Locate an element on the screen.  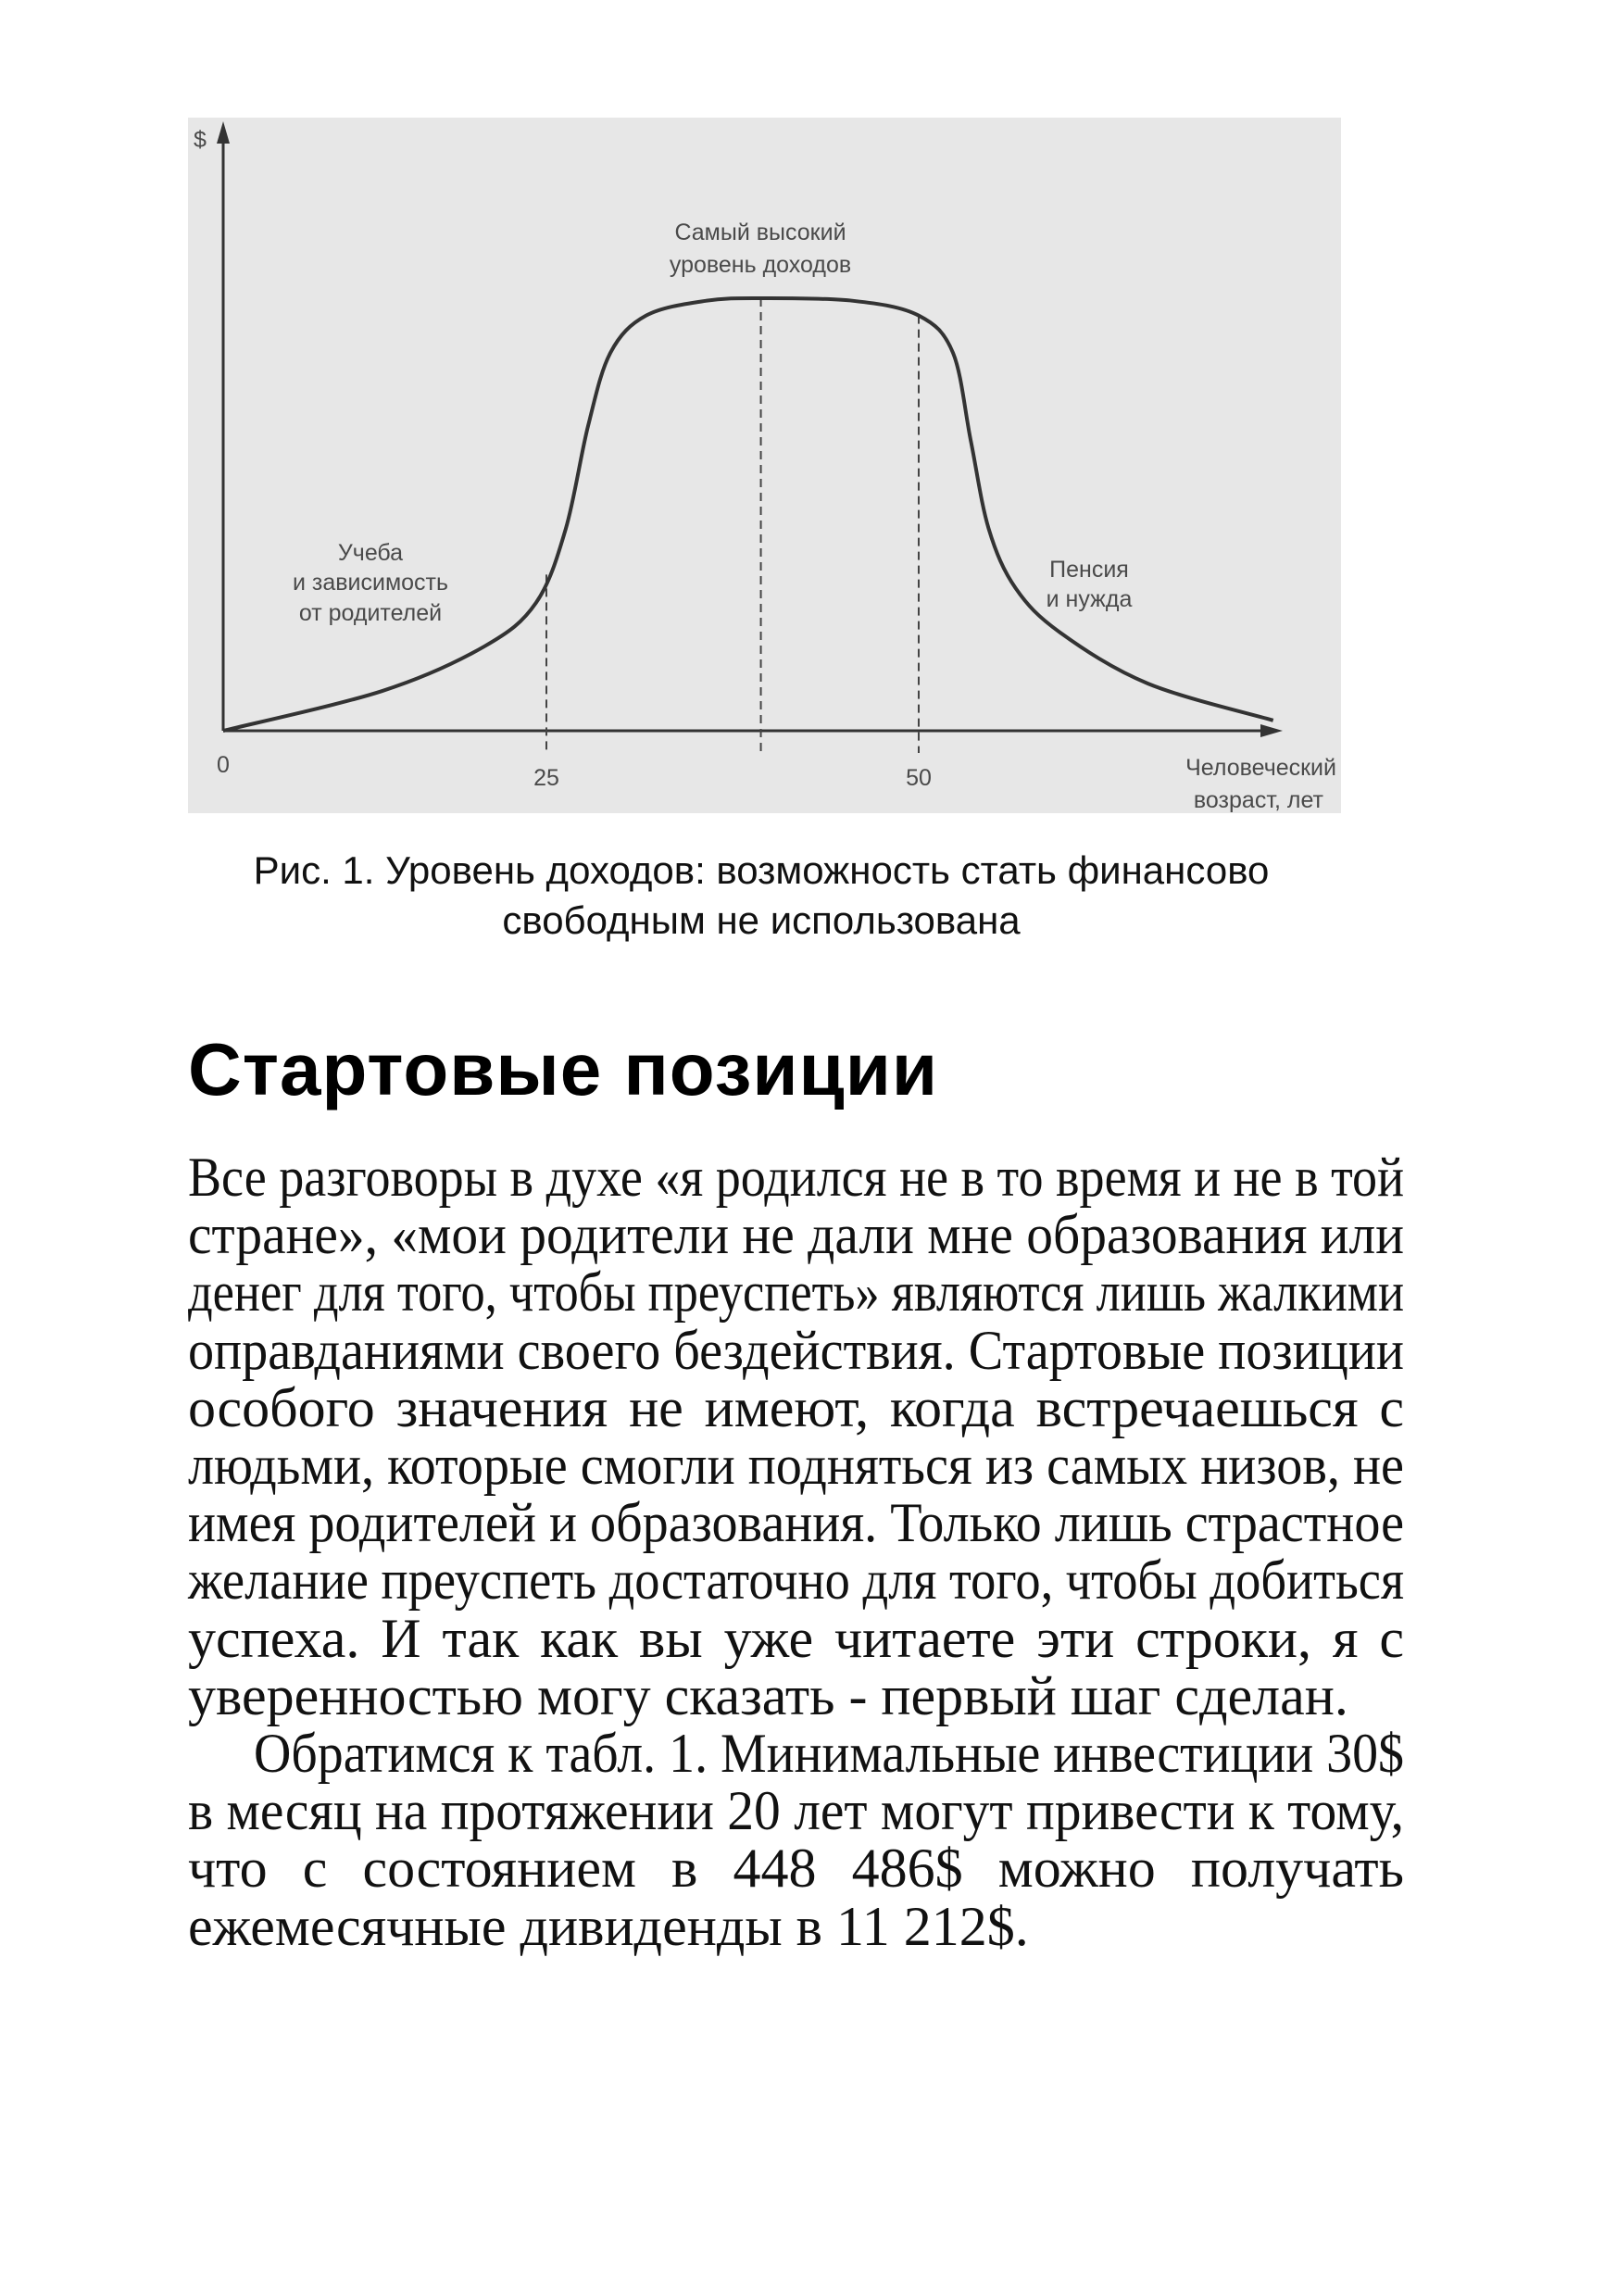
x-tick-50: 50 is located at coordinates (919, 778).